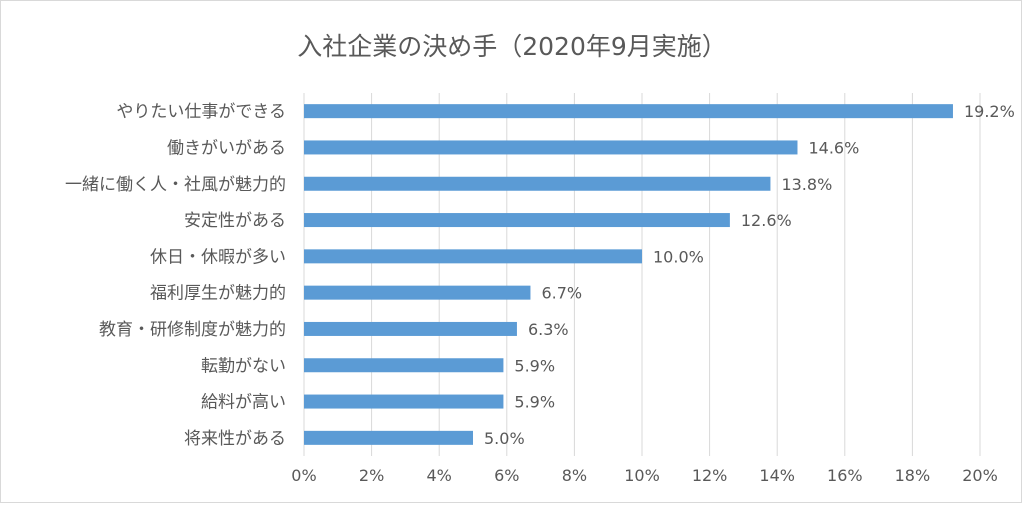  Describe the element at coordinates (218, 294) in the screenshot. I see `category-label: 福利厚生が魅力的` at that location.